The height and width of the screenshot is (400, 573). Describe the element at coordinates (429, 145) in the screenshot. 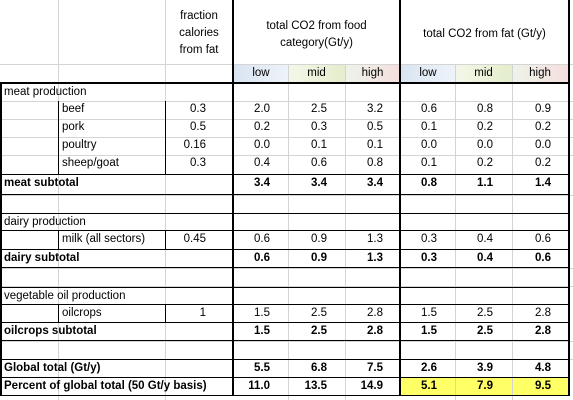

I see `cell-fat-low: 0.0` at that location.